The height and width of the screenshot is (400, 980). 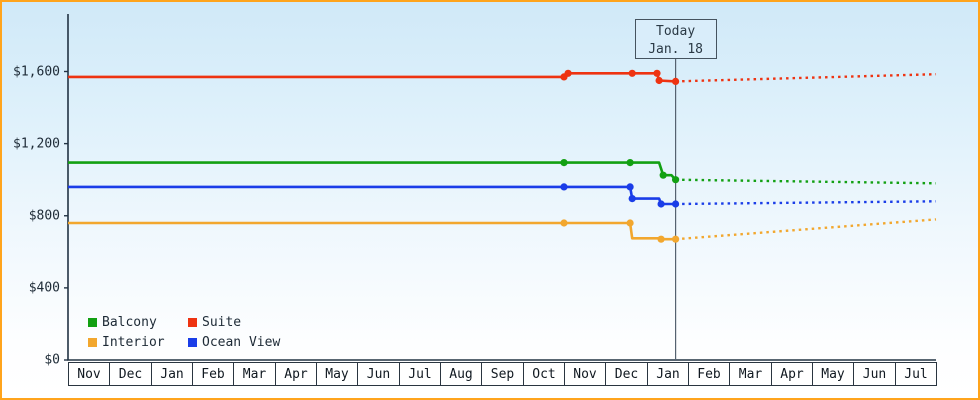 I want to click on y-axis-label: $1,200, so click(x=36, y=144).